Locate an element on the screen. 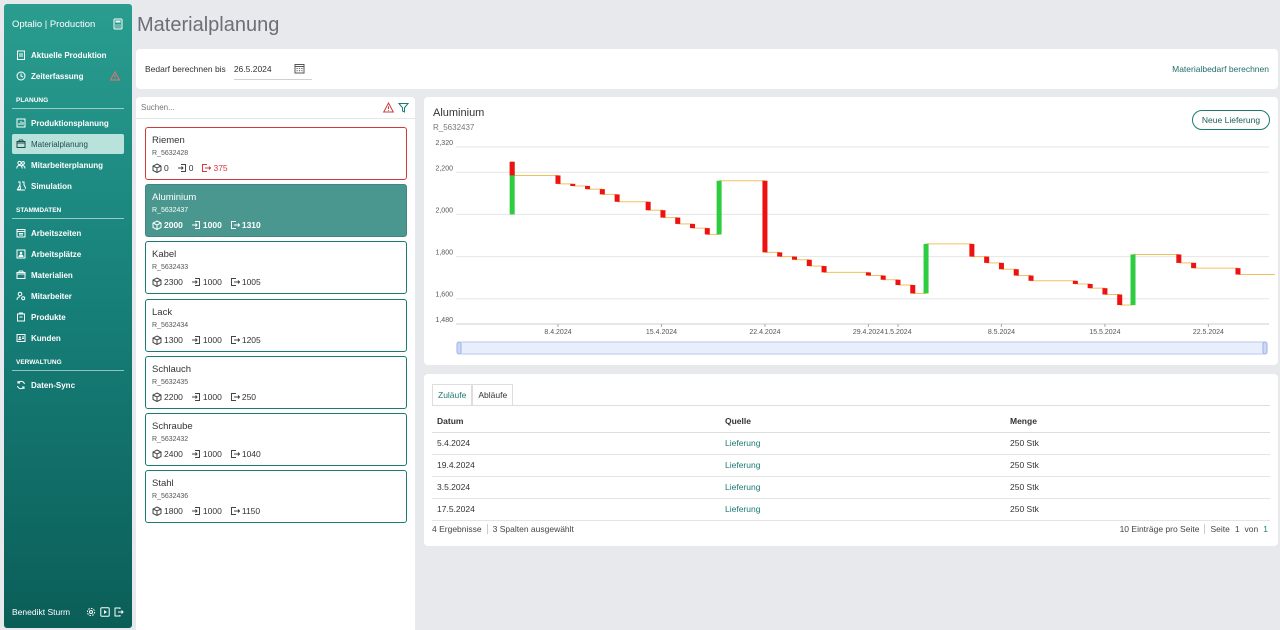  play-icon is located at coordinates (105, 612).